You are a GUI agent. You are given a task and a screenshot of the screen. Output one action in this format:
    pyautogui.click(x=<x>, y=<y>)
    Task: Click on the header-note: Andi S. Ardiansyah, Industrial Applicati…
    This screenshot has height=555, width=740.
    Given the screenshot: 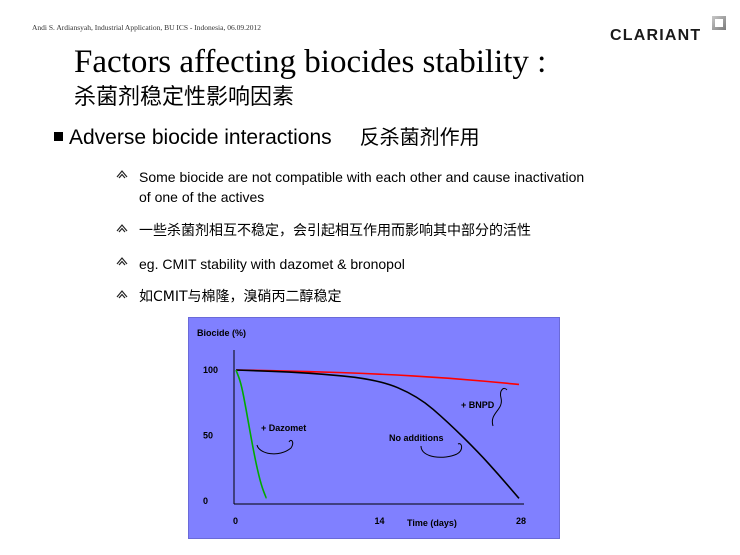 What is the action you would take?
    pyautogui.click(x=146, y=27)
    